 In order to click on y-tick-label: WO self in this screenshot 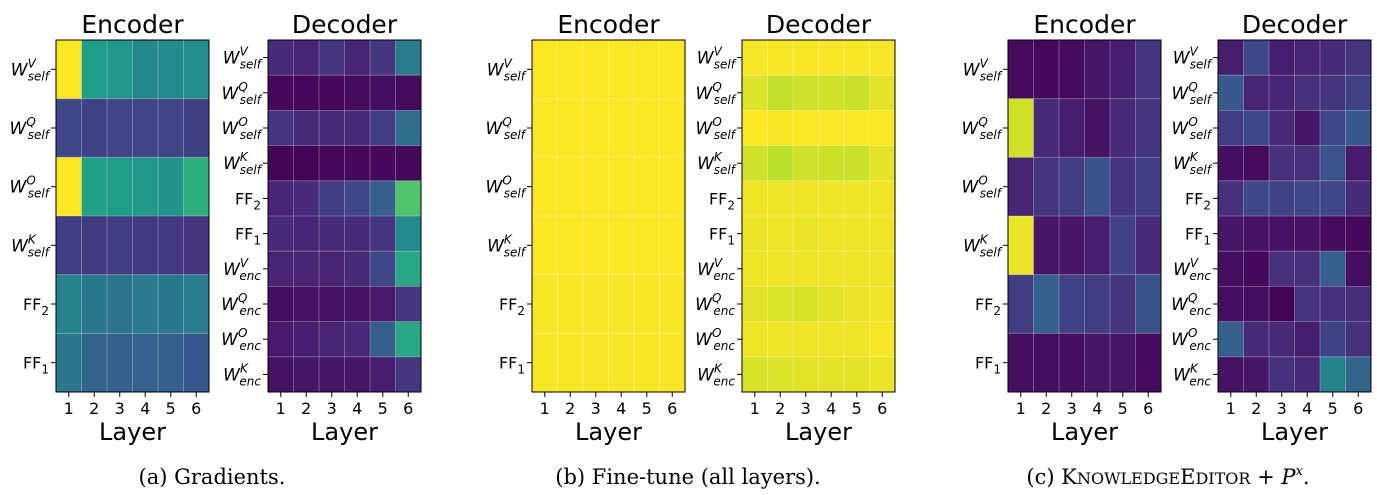, I will do `click(982, 187)`.